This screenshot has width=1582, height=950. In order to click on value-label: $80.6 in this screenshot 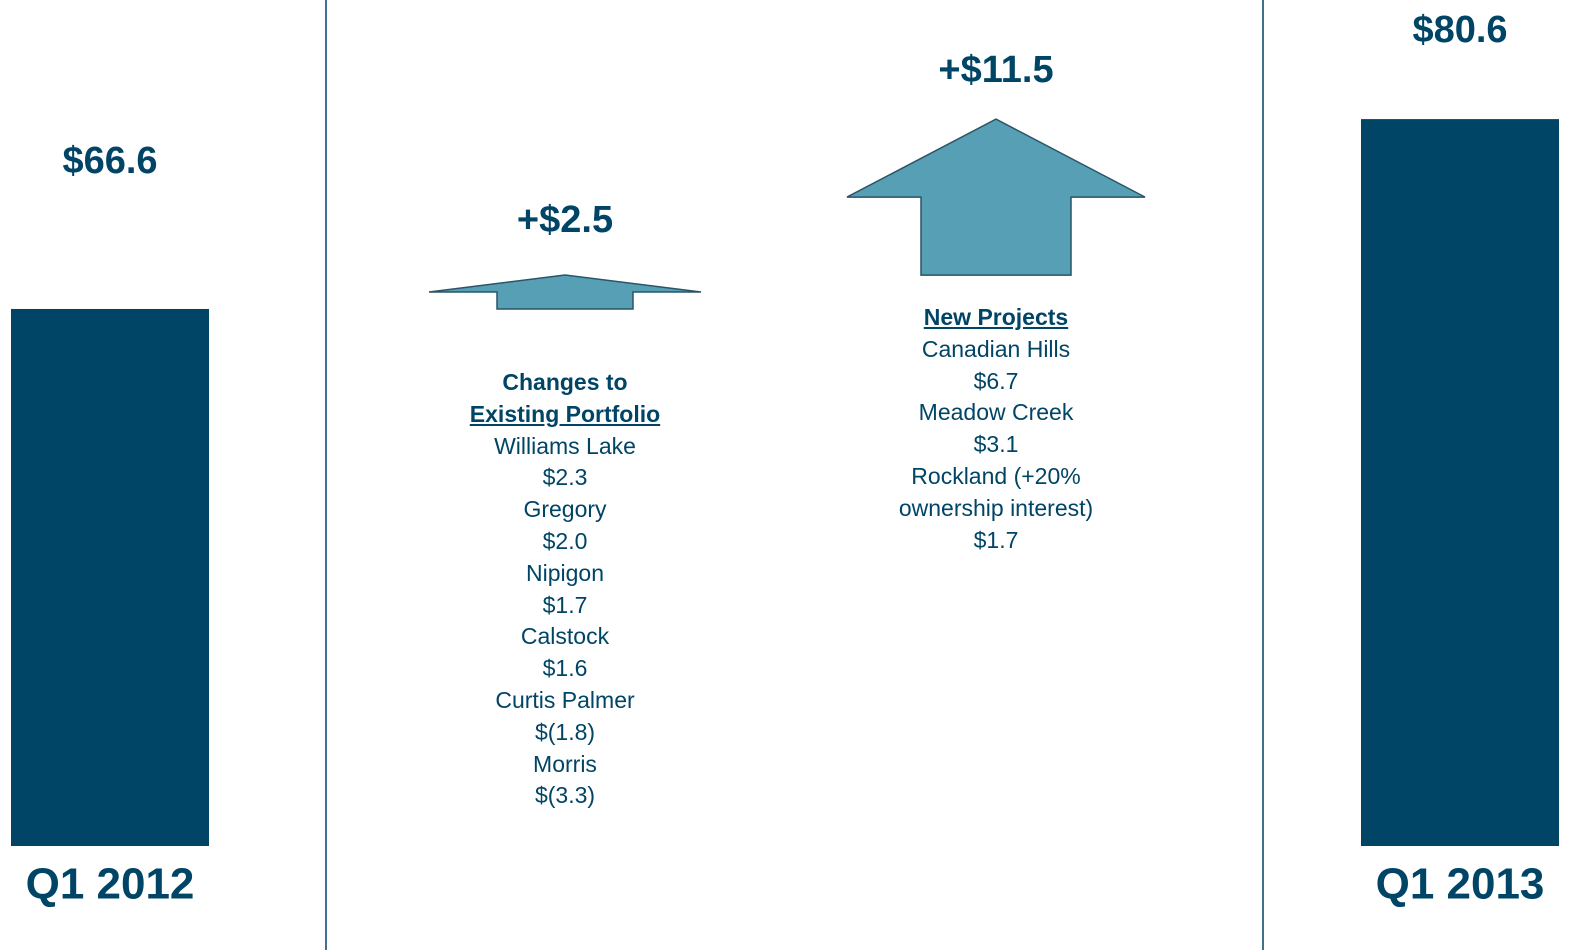, I will do `click(1459, 30)`.